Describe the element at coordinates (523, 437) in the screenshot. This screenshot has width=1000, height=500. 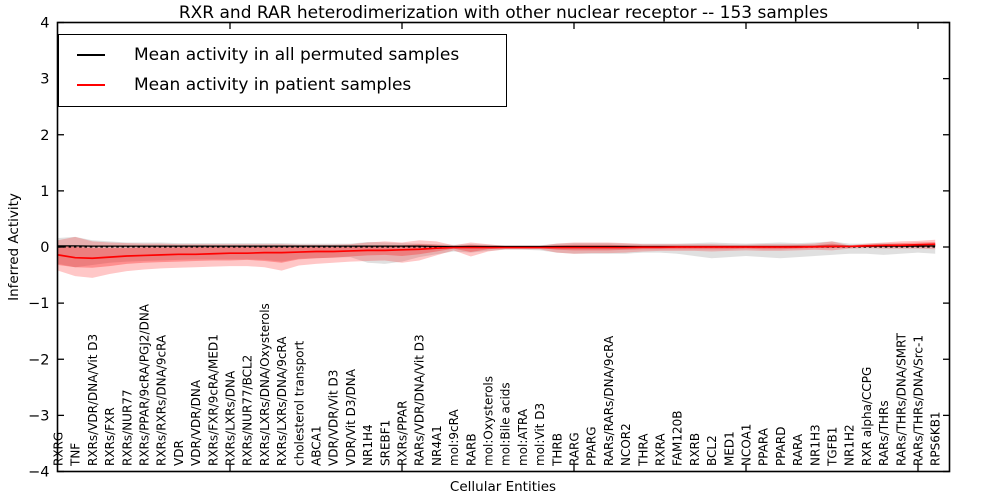
I see `x-category-label: mol:ATRA` at that location.